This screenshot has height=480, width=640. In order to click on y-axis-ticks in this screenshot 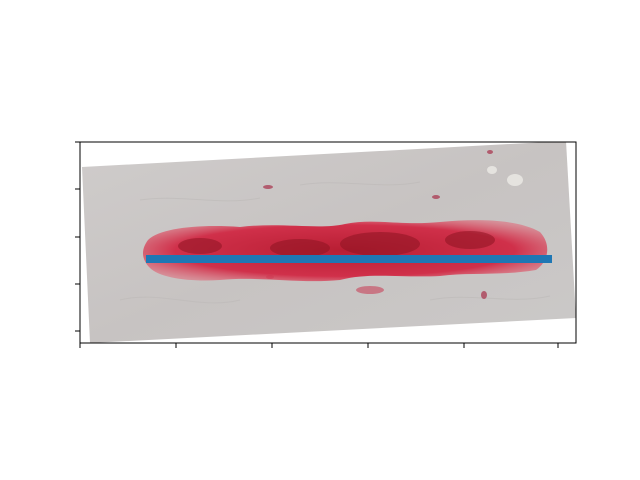, I will do `click(77, 236)`.